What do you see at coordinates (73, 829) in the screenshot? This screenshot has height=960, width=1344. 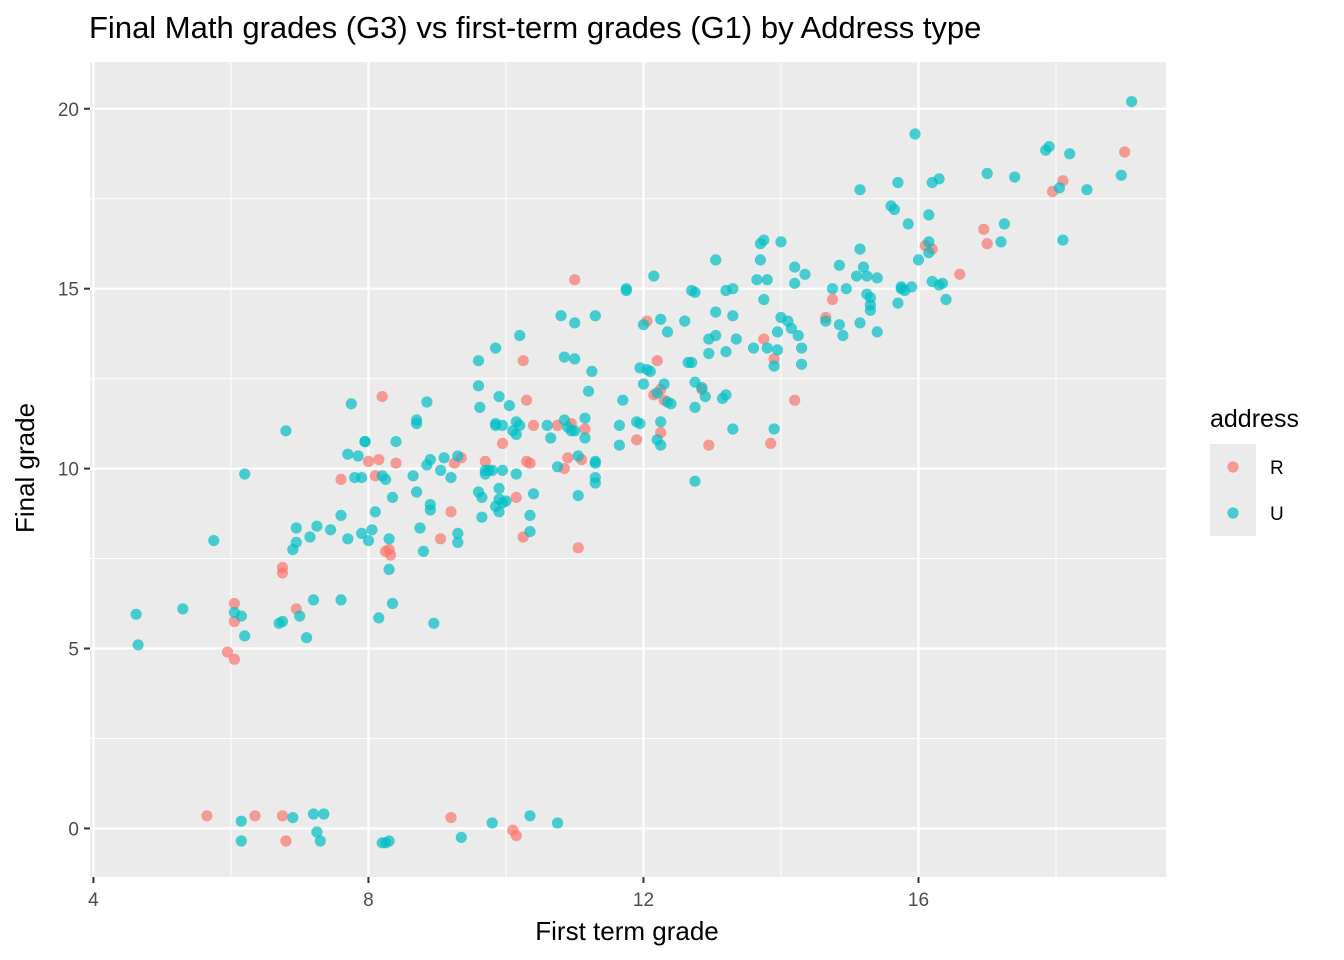 I see `y-tick-label: 0` at bounding box center [73, 829].